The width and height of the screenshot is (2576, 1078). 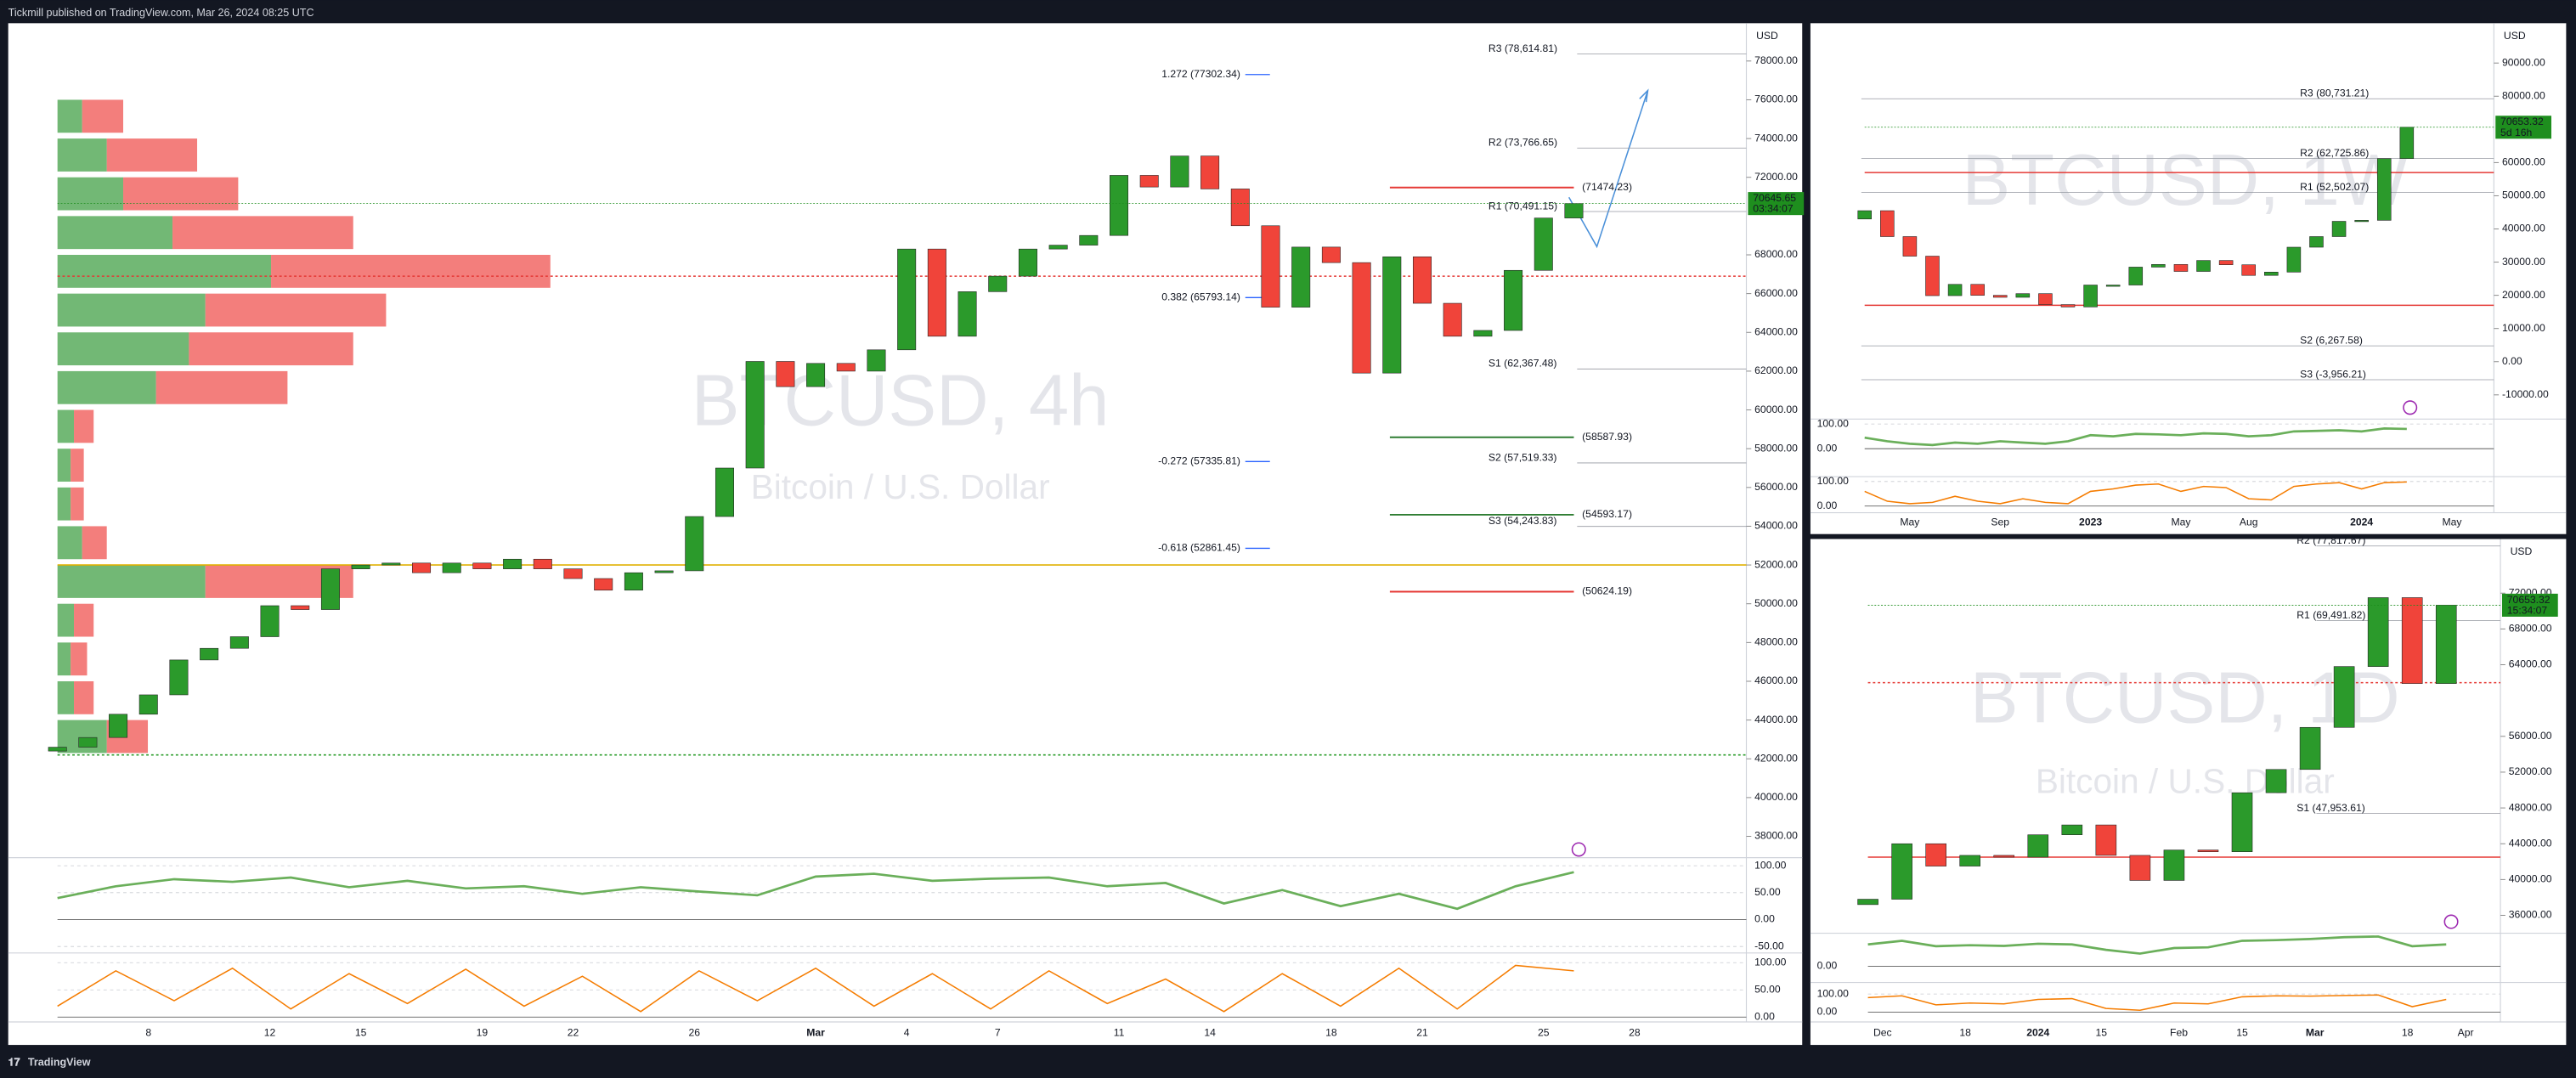 What do you see at coordinates (1523, 457) in the screenshot?
I see `pivot-label: S2 (57,519.33)` at bounding box center [1523, 457].